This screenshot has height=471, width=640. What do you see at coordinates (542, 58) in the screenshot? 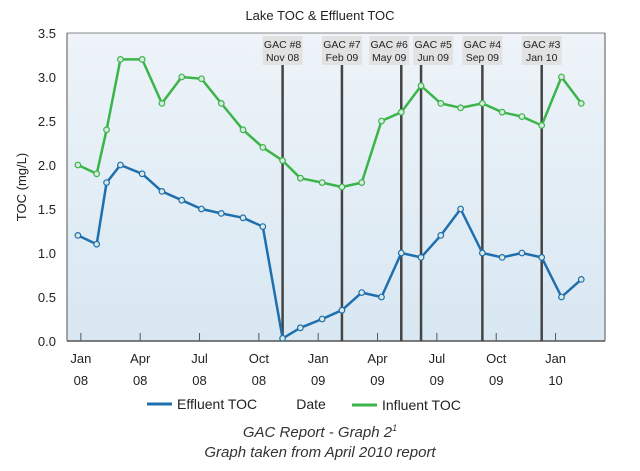
I see `gac-date: Jan 10` at bounding box center [542, 58].